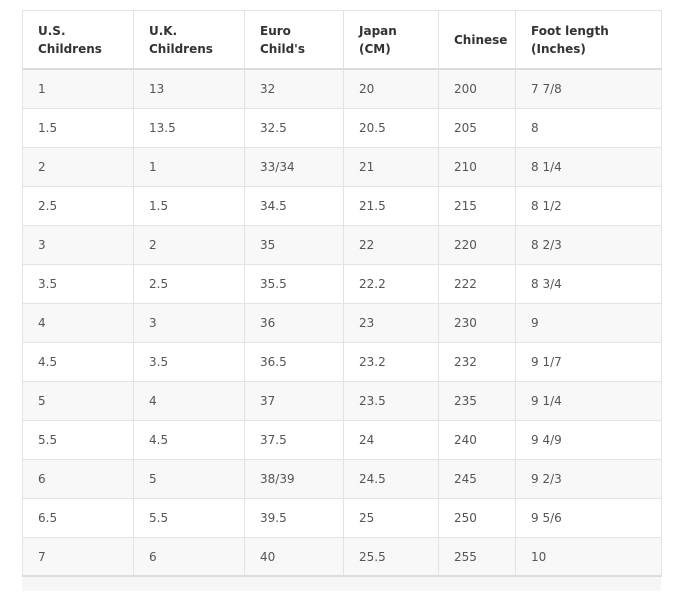  I want to click on table-cell: 205, so click(477, 128).